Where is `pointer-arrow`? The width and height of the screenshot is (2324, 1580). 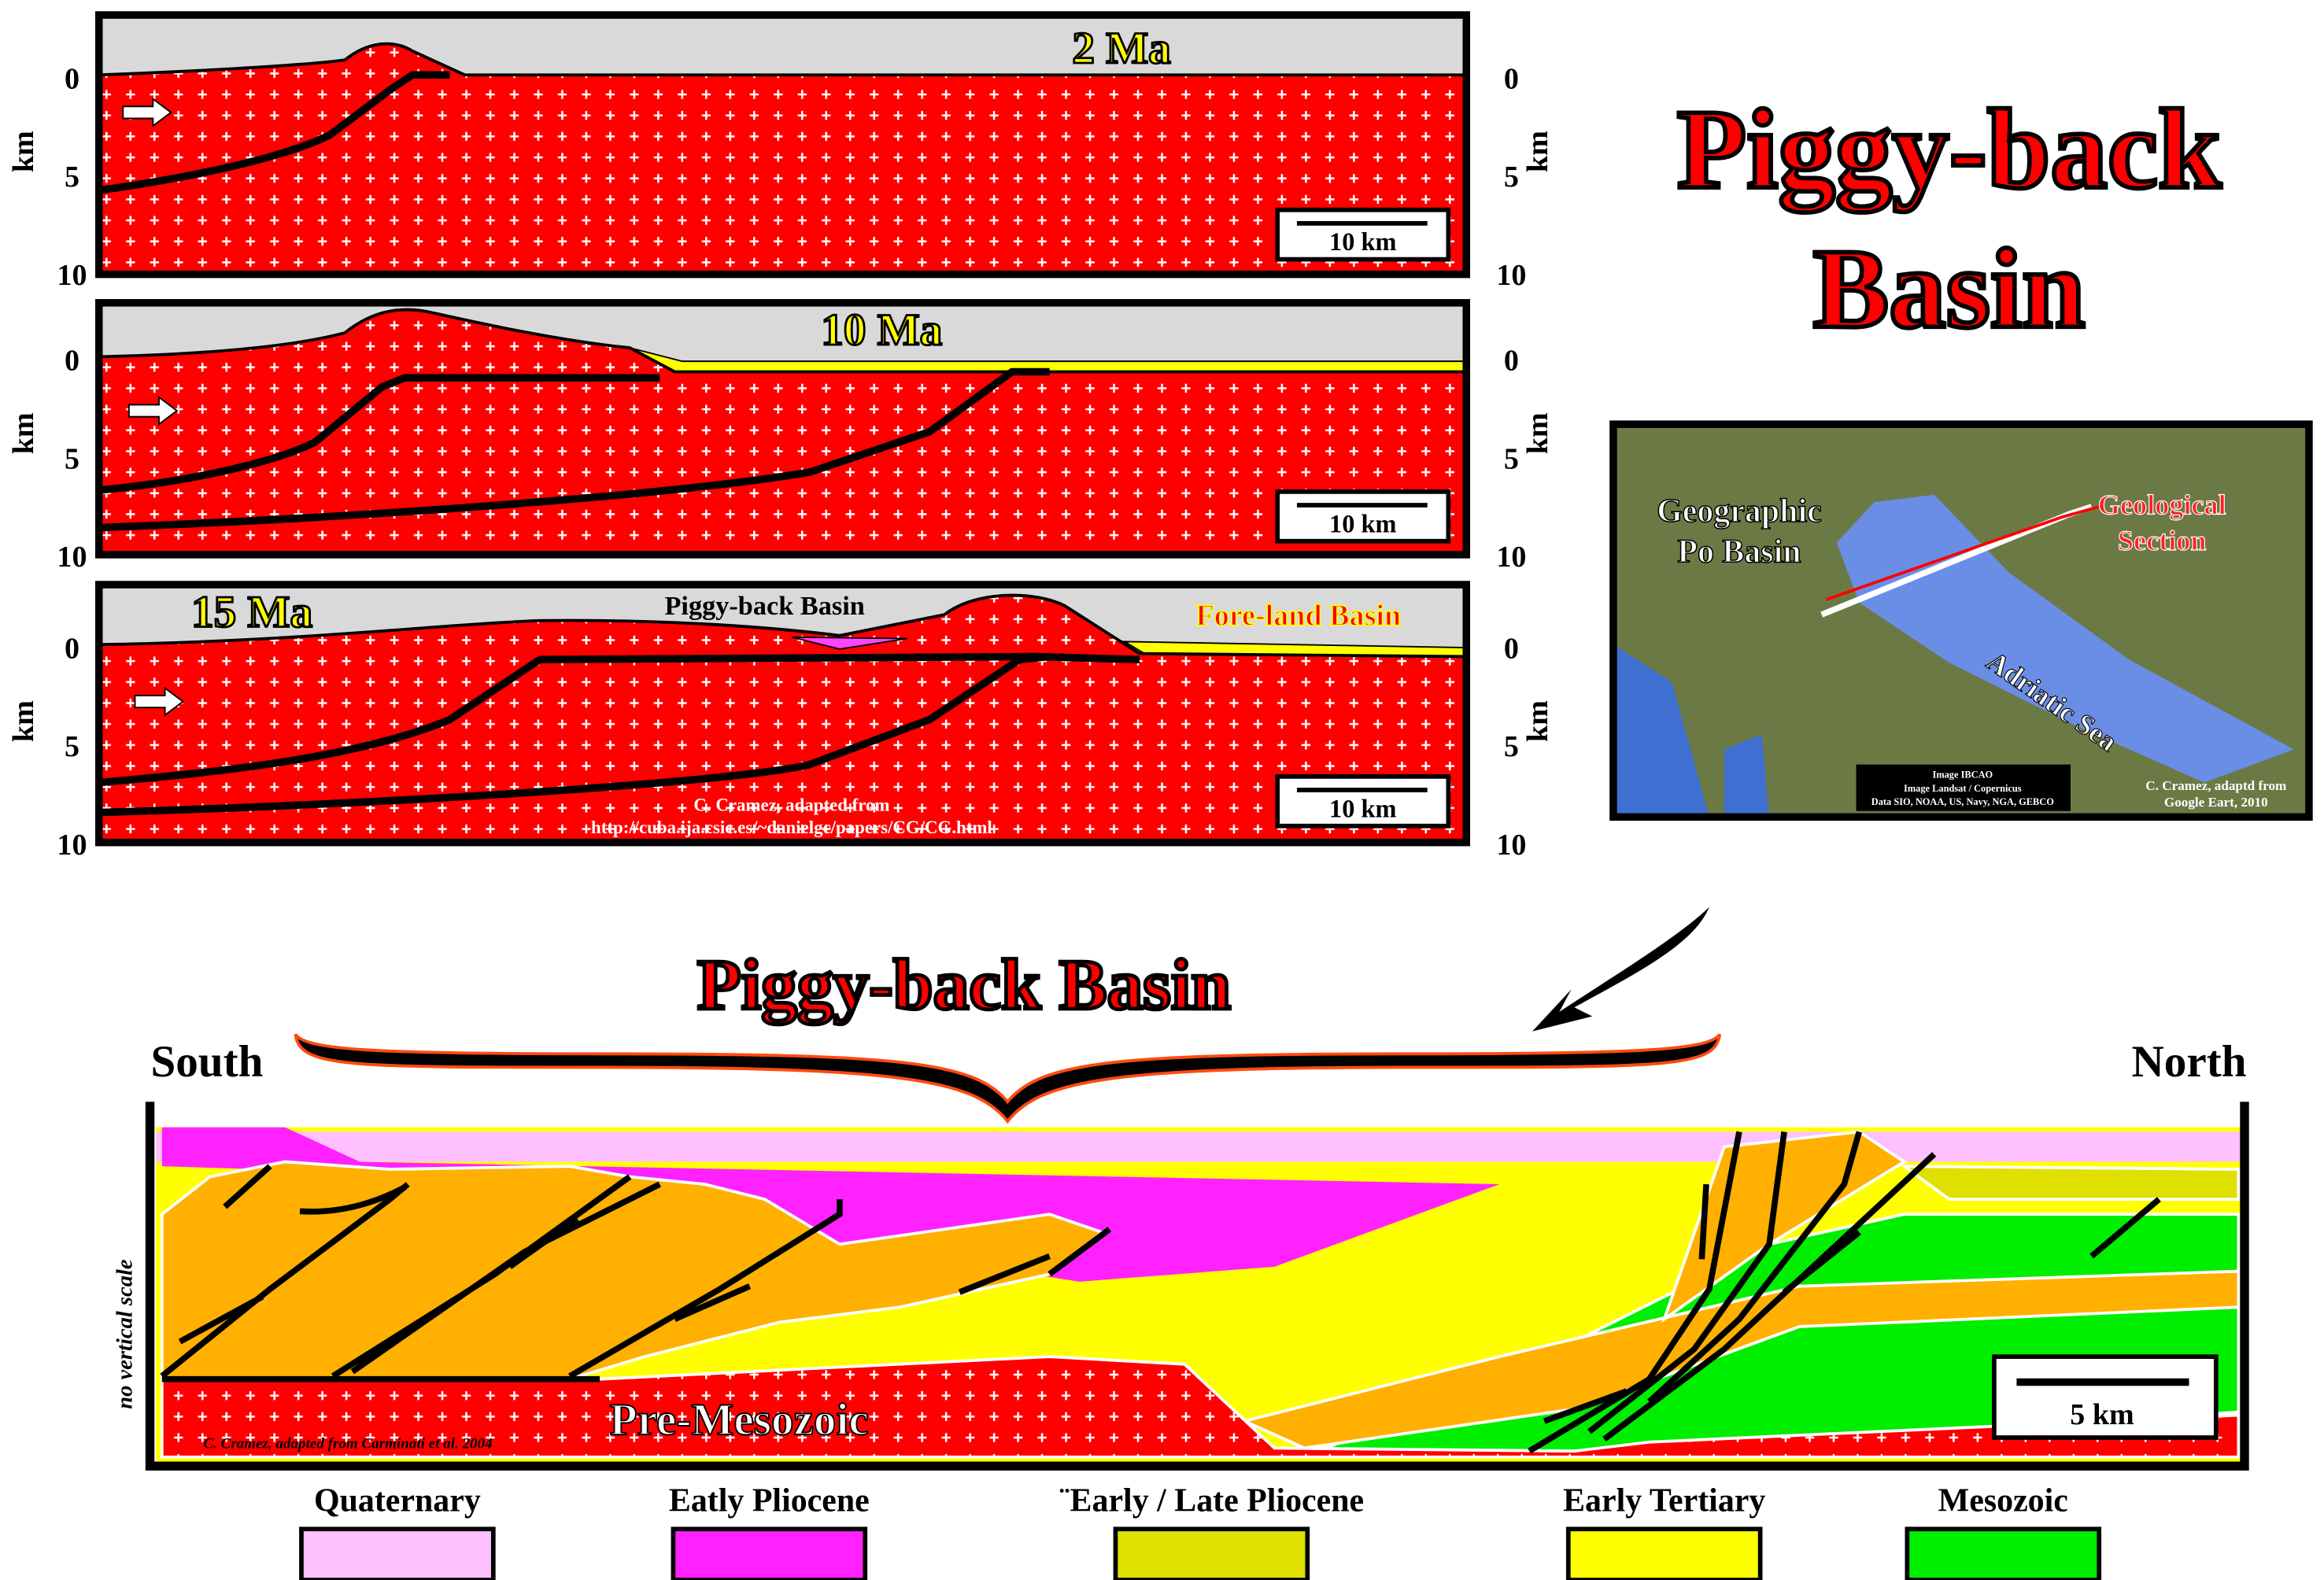 pointer-arrow is located at coordinates (1620, 969).